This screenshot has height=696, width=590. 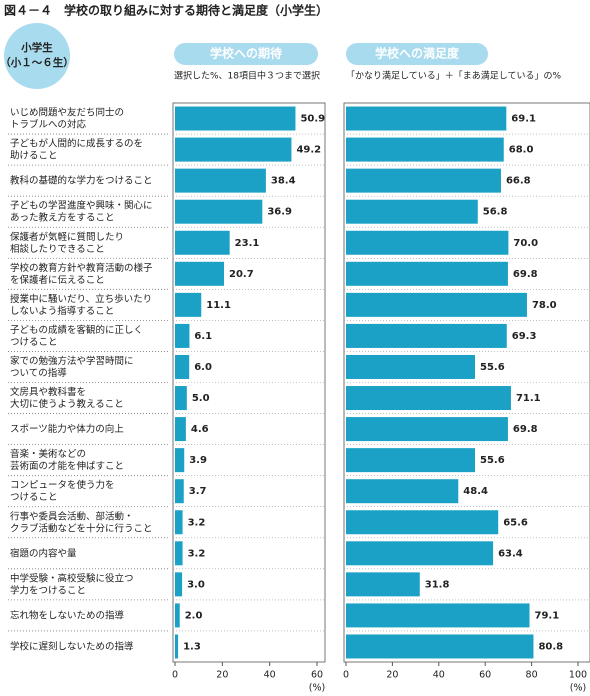 What do you see at coordinates (192, 646) in the screenshot?
I see `value-label: 1.3` at bounding box center [192, 646].